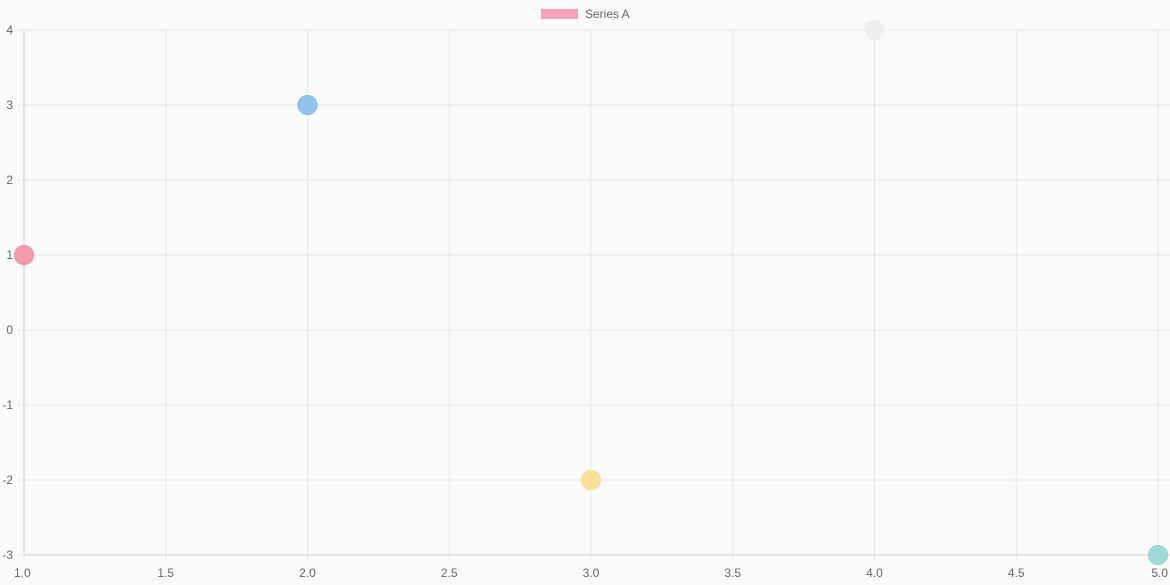 The image size is (1170, 585). I want to click on x-tick-label: 3.0, so click(591, 573).